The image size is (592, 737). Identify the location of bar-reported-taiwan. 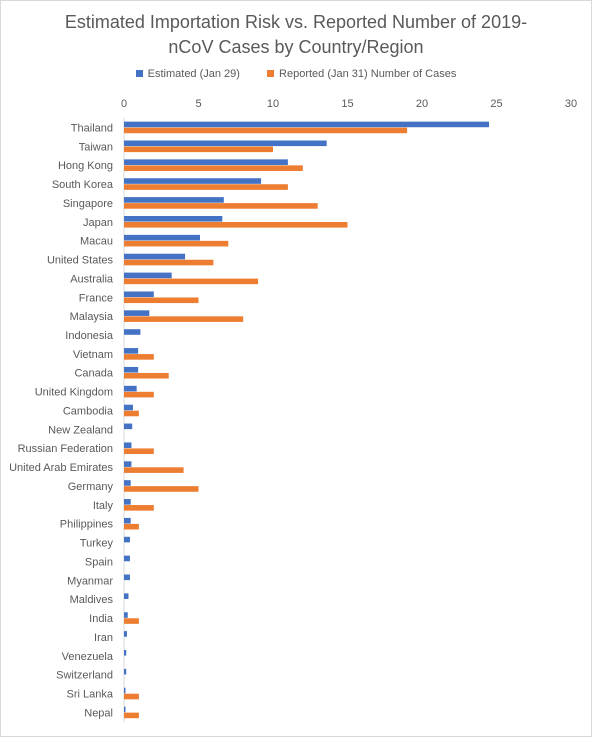
(198, 149).